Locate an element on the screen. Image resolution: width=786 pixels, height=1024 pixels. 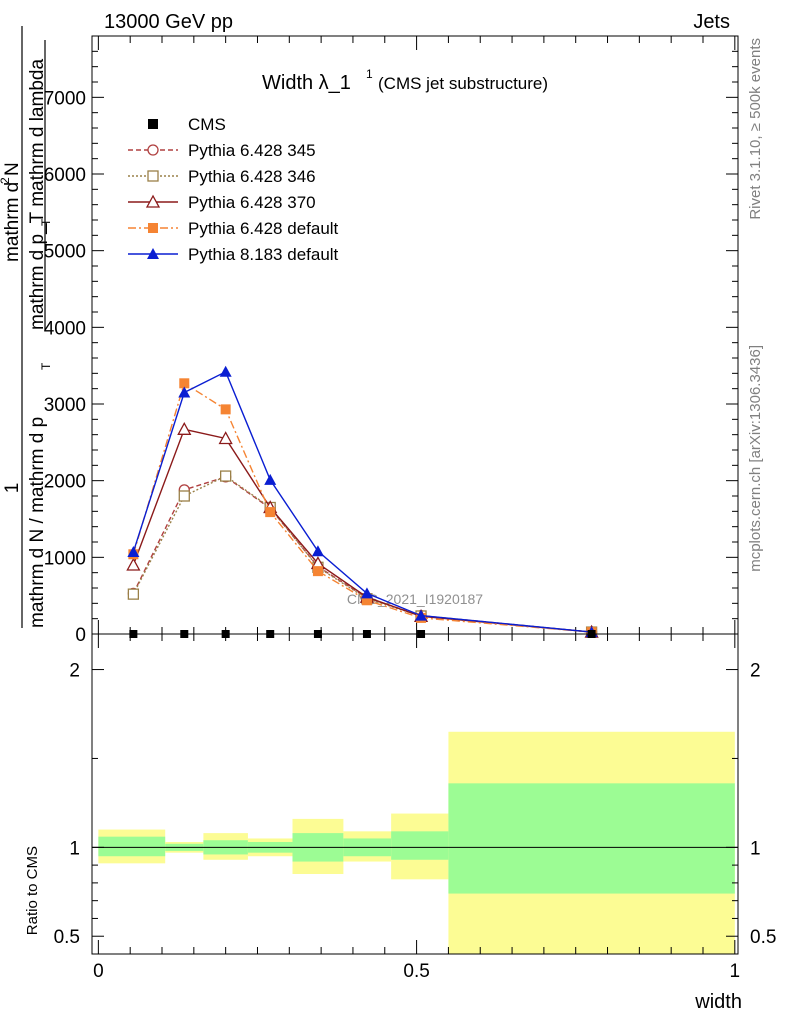
legend-label: CMS is located at coordinates (207, 124).